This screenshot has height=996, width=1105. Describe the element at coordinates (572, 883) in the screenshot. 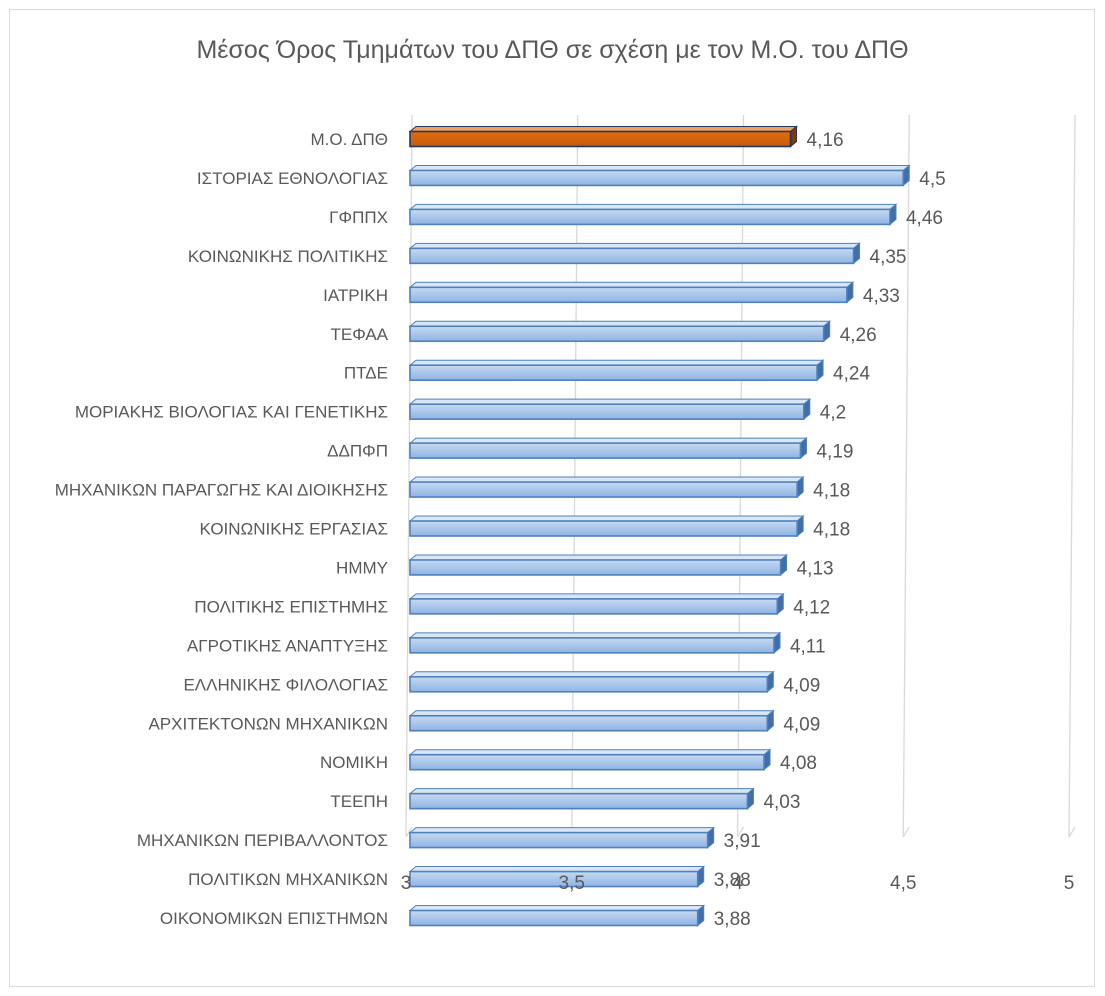

I see `x-tick-label: 3,5` at that location.